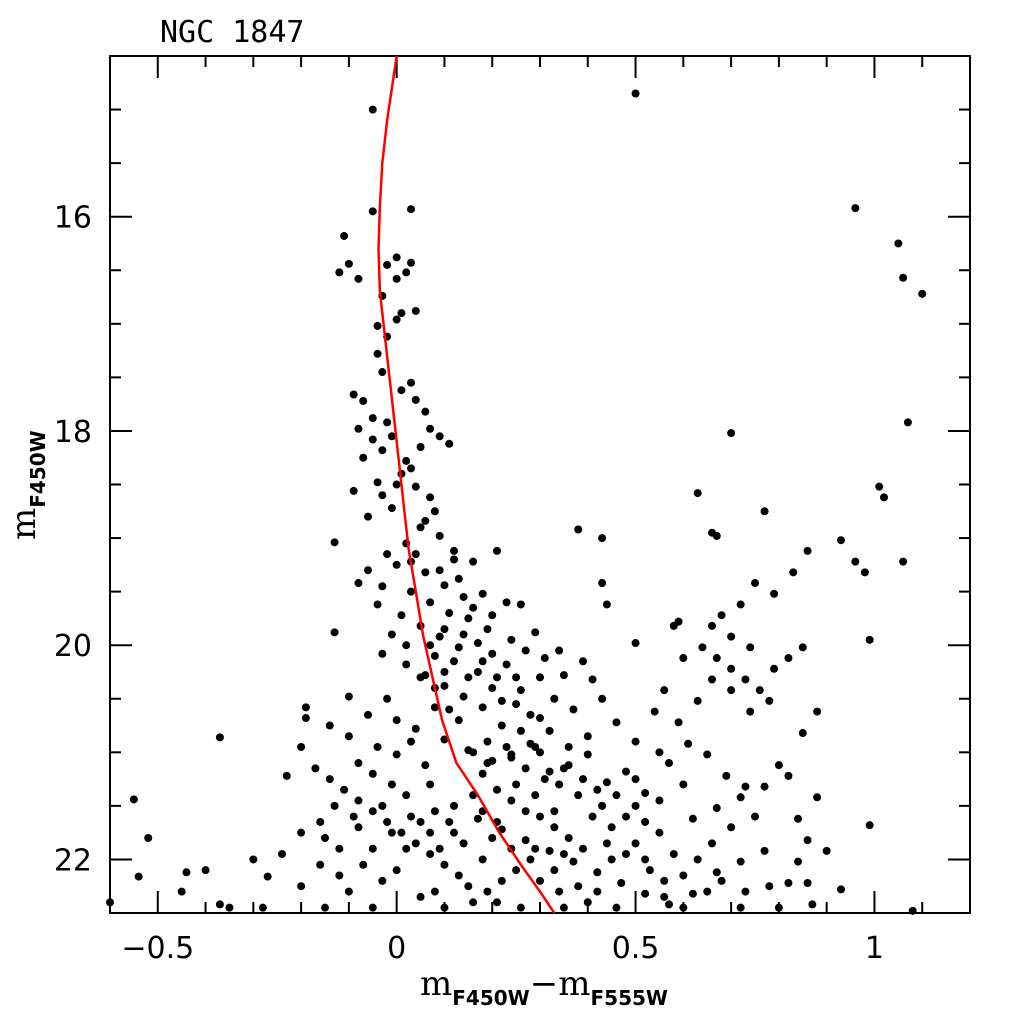 The image size is (1024, 1024). I want to click on y-tick-label: 18, so click(73, 432).